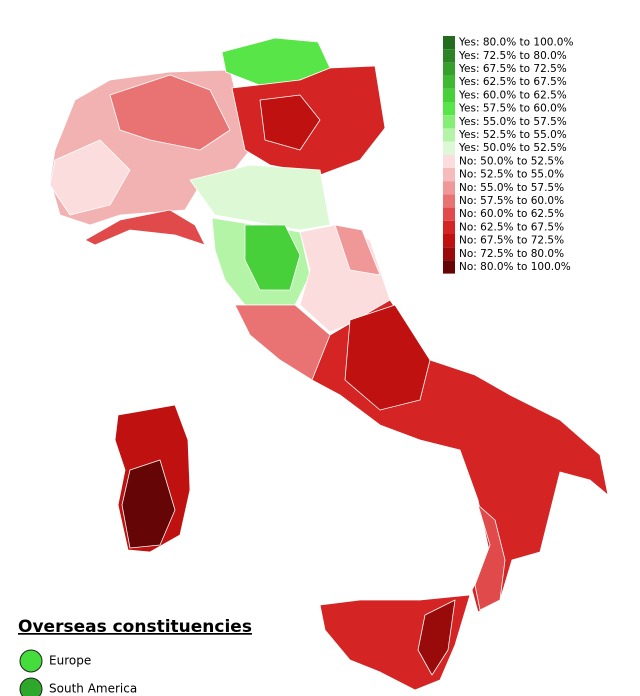 The height and width of the screenshot is (696, 640). I want to click on overseas-label: South America, so click(93, 689).